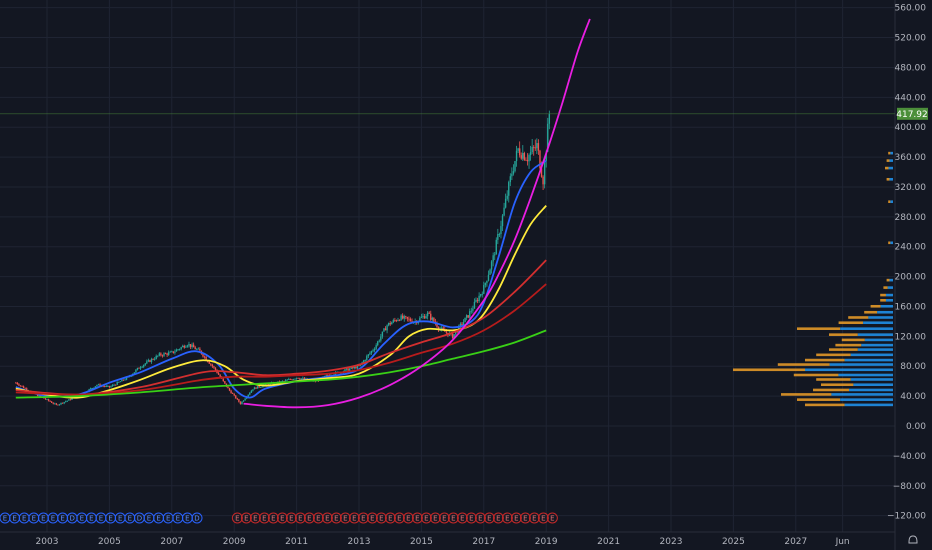 The image size is (932, 550). I want to click on event-marker-blue, so click(197, 518).